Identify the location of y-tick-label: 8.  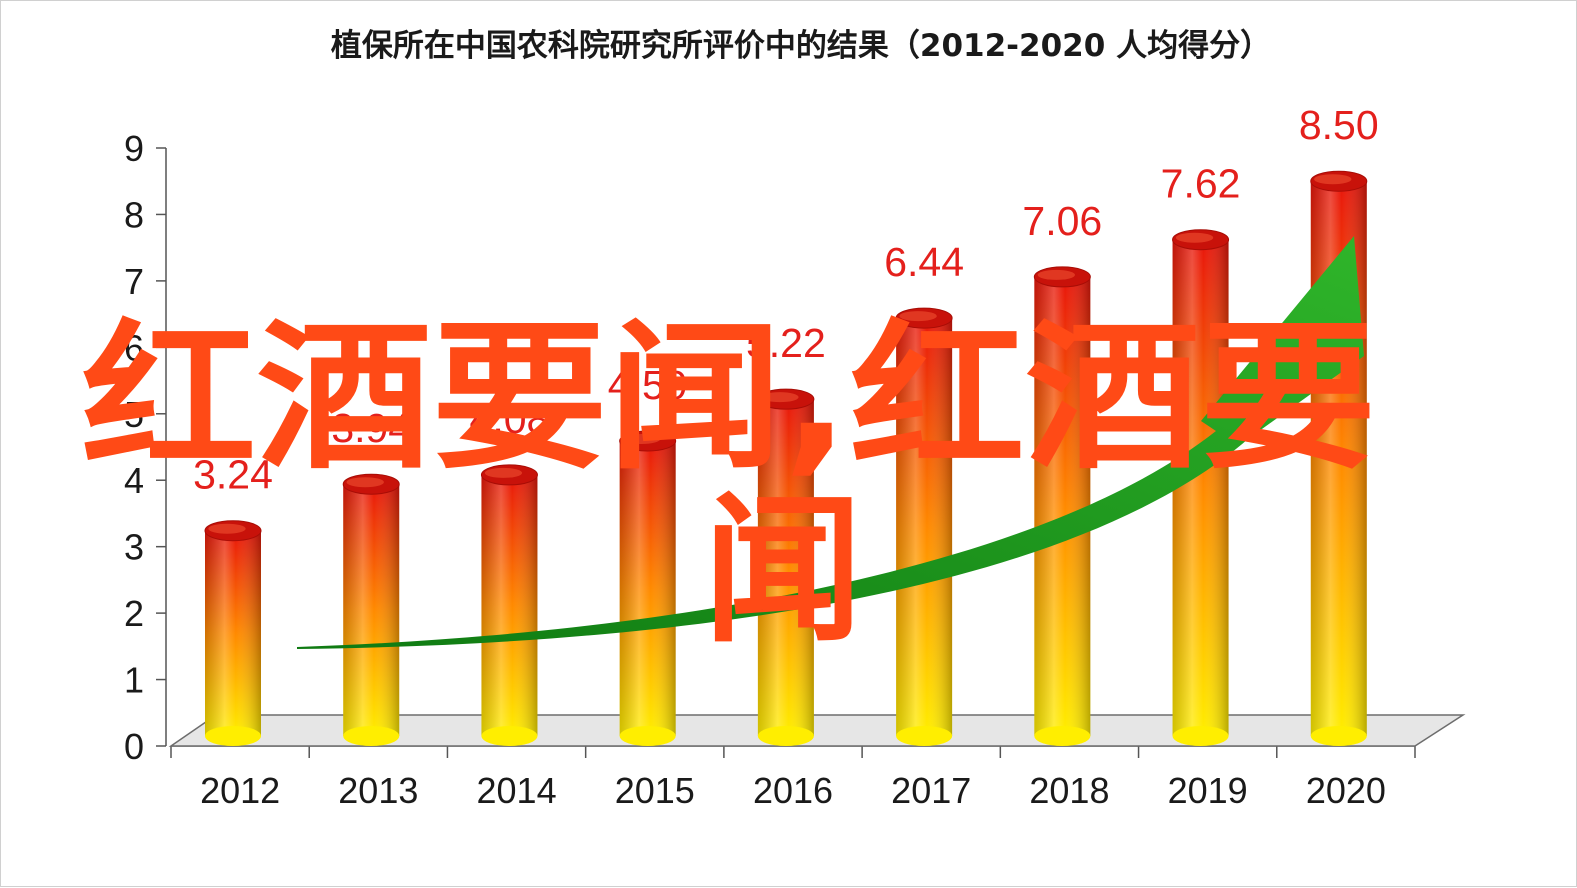
(134, 214).